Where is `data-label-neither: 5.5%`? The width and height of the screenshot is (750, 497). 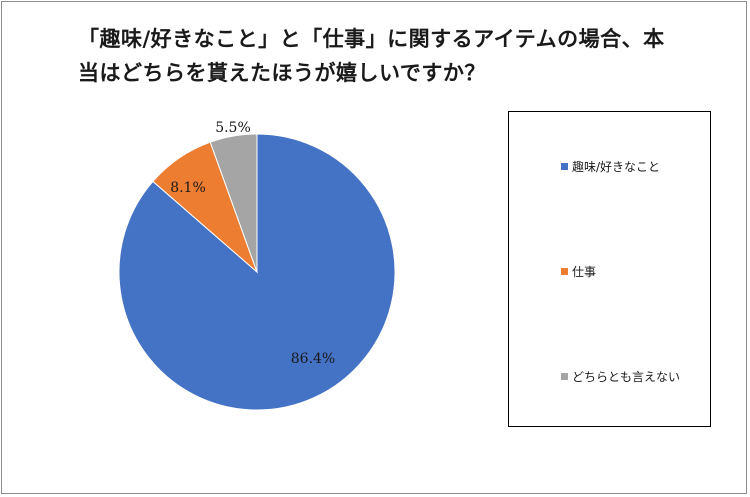
data-label-neither: 5.5% is located at coordinates (233, 128).